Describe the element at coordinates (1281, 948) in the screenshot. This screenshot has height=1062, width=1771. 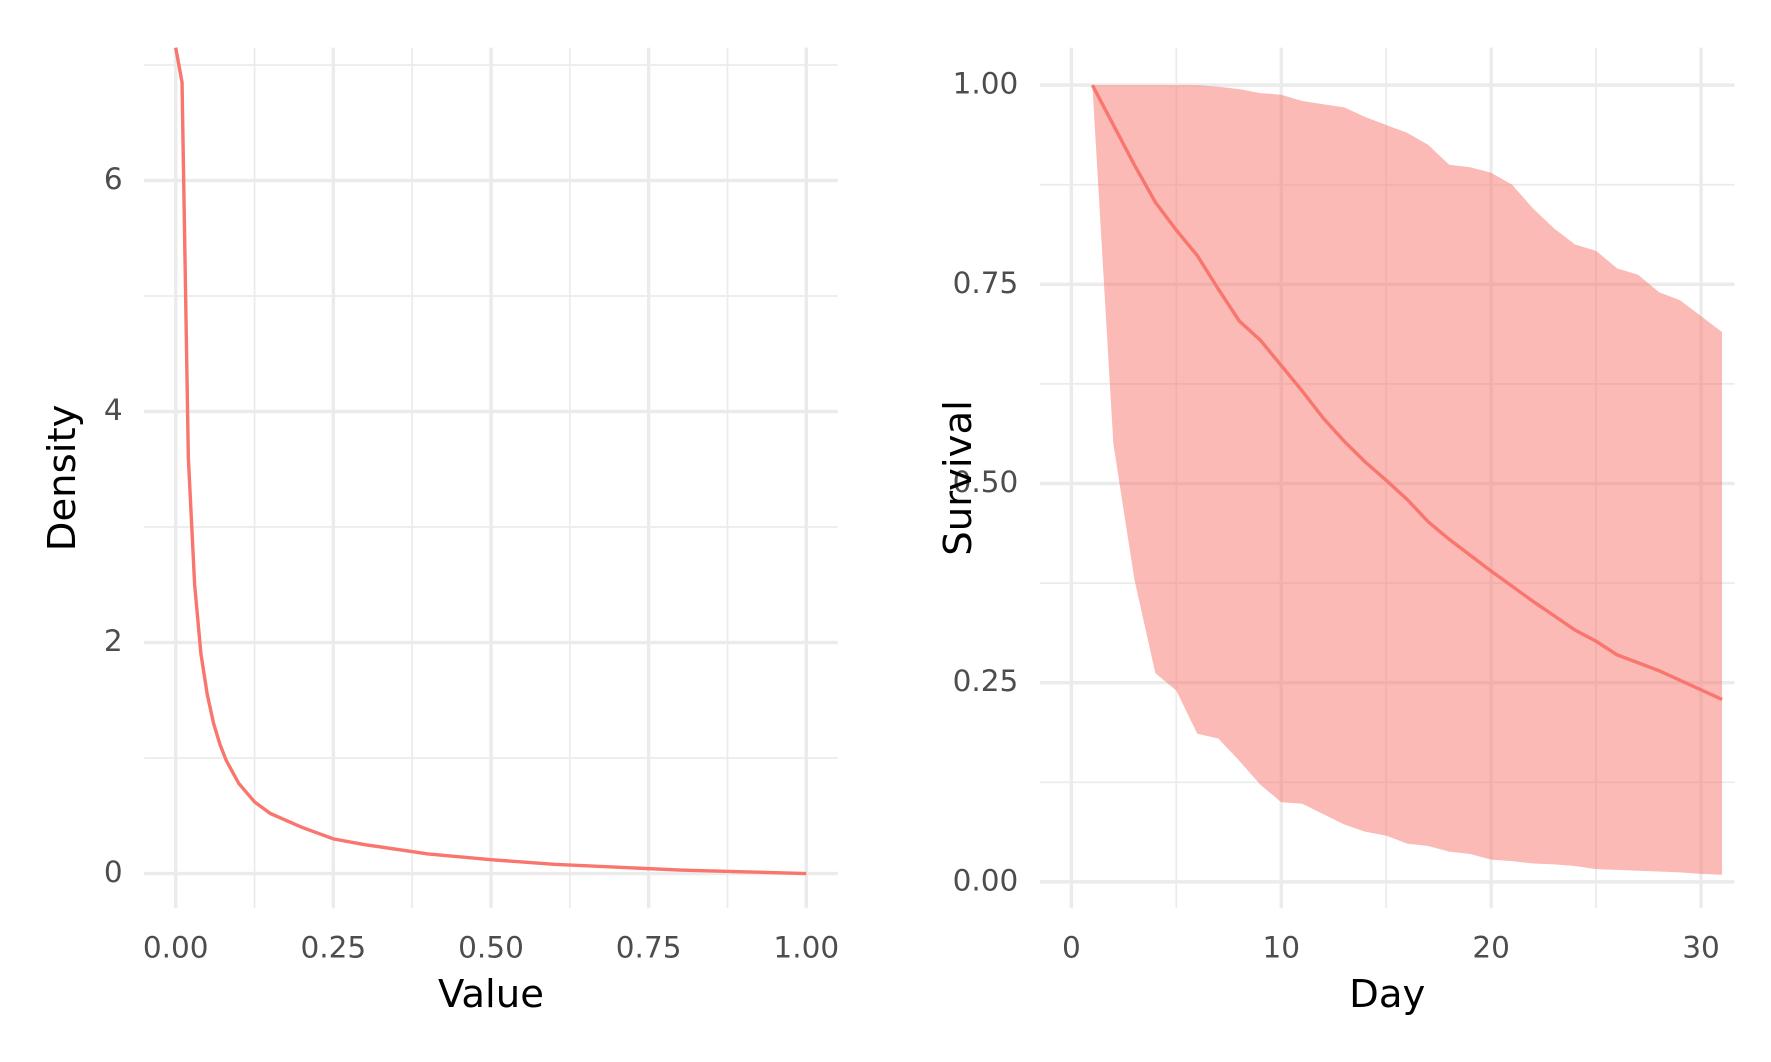
I see `x-tick-label: 10` at that location.